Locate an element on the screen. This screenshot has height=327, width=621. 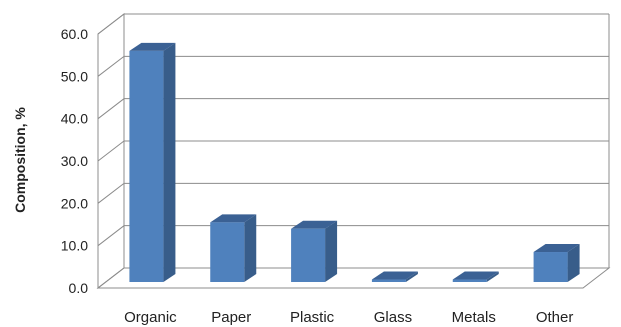
x-category-label: Glass is located at coordinates (393, 317).